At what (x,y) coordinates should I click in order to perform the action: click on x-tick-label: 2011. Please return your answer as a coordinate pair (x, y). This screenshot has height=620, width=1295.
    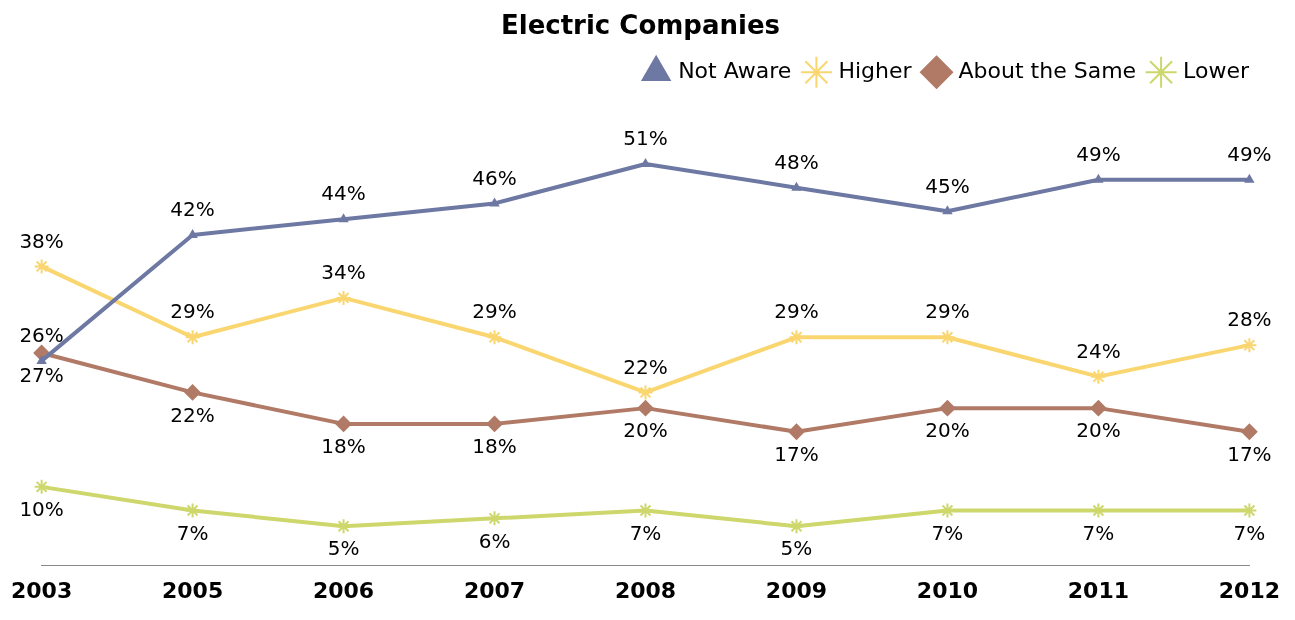
    Looking at the image, I should click on (1098, 590).